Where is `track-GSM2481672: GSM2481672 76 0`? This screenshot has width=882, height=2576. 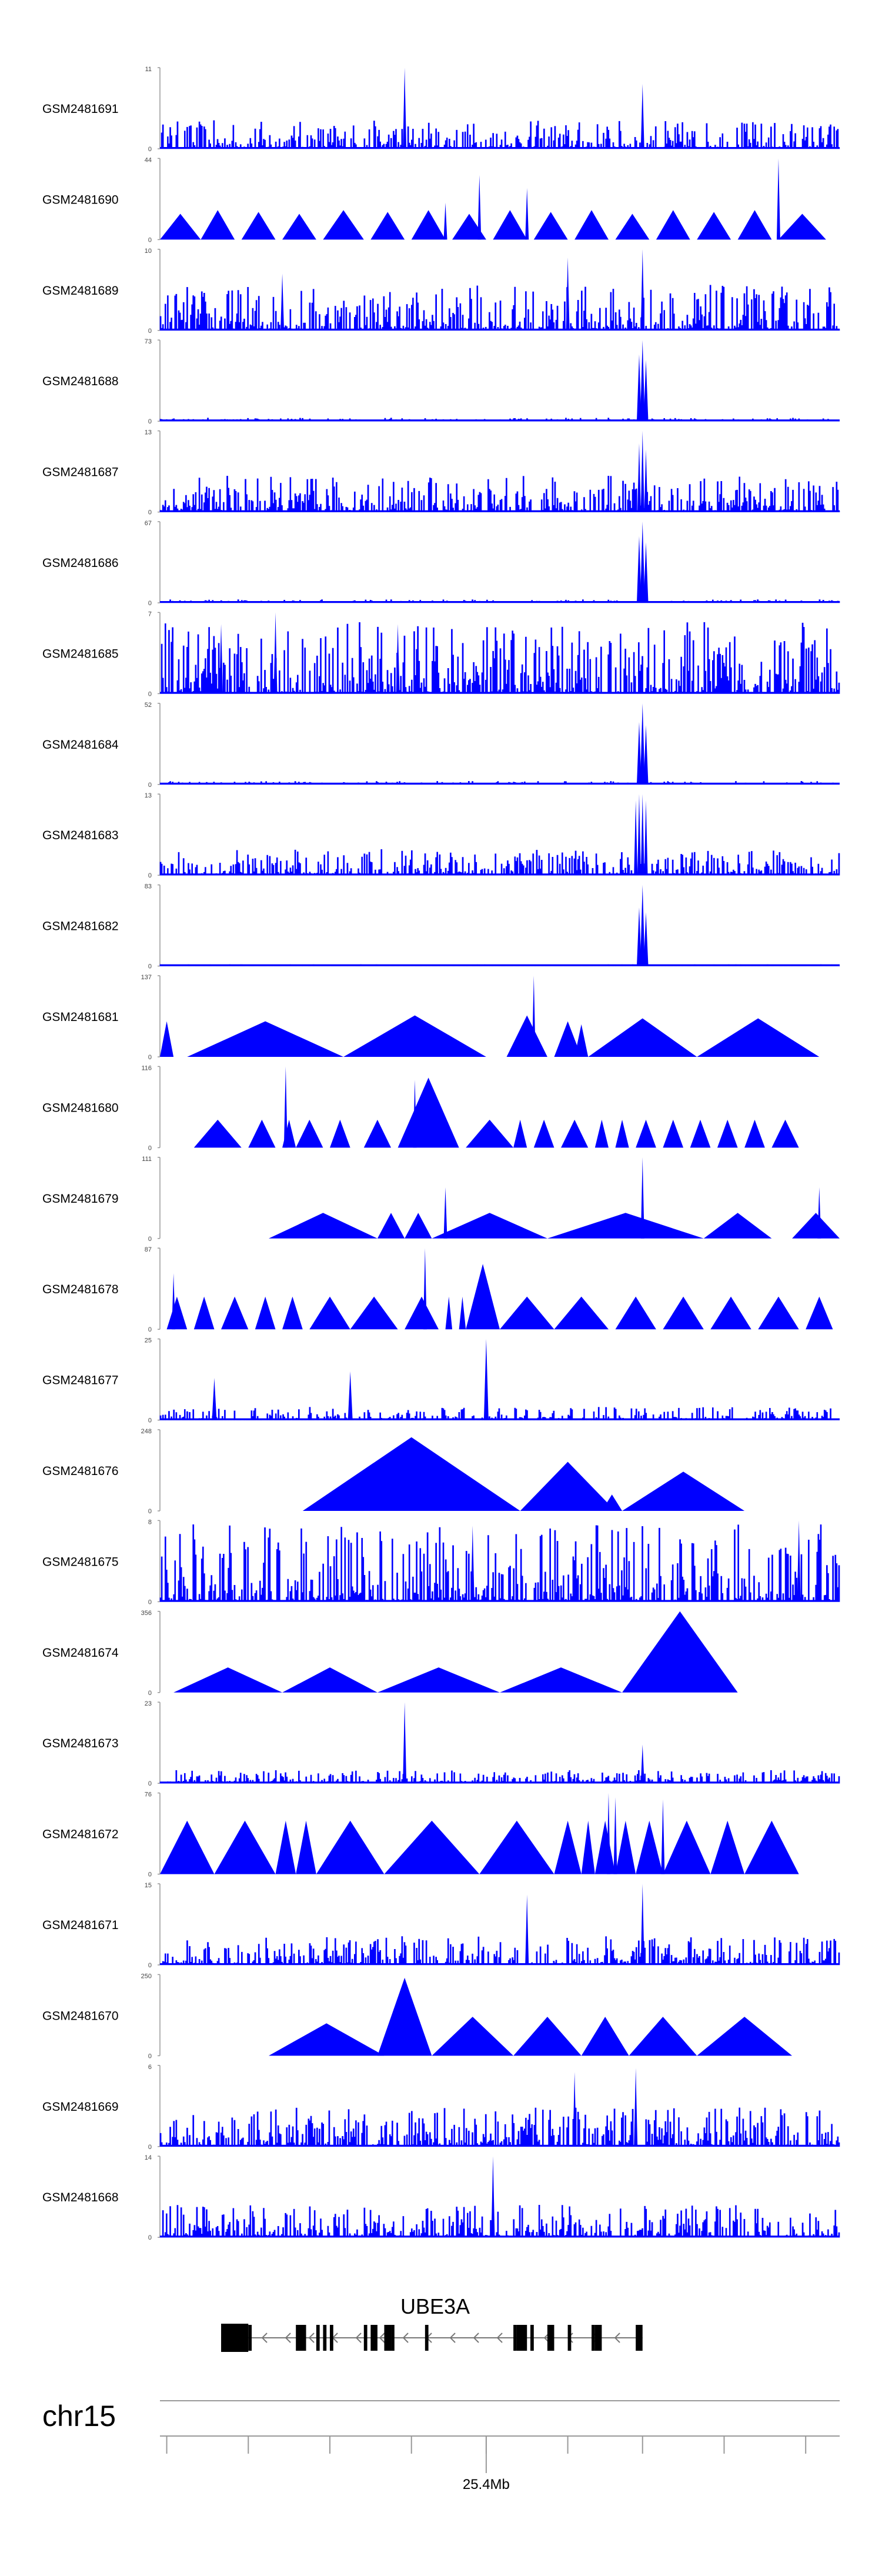
track-GSM2481672: GSM2481672 76 0 is located at coordinates (420, 1834).